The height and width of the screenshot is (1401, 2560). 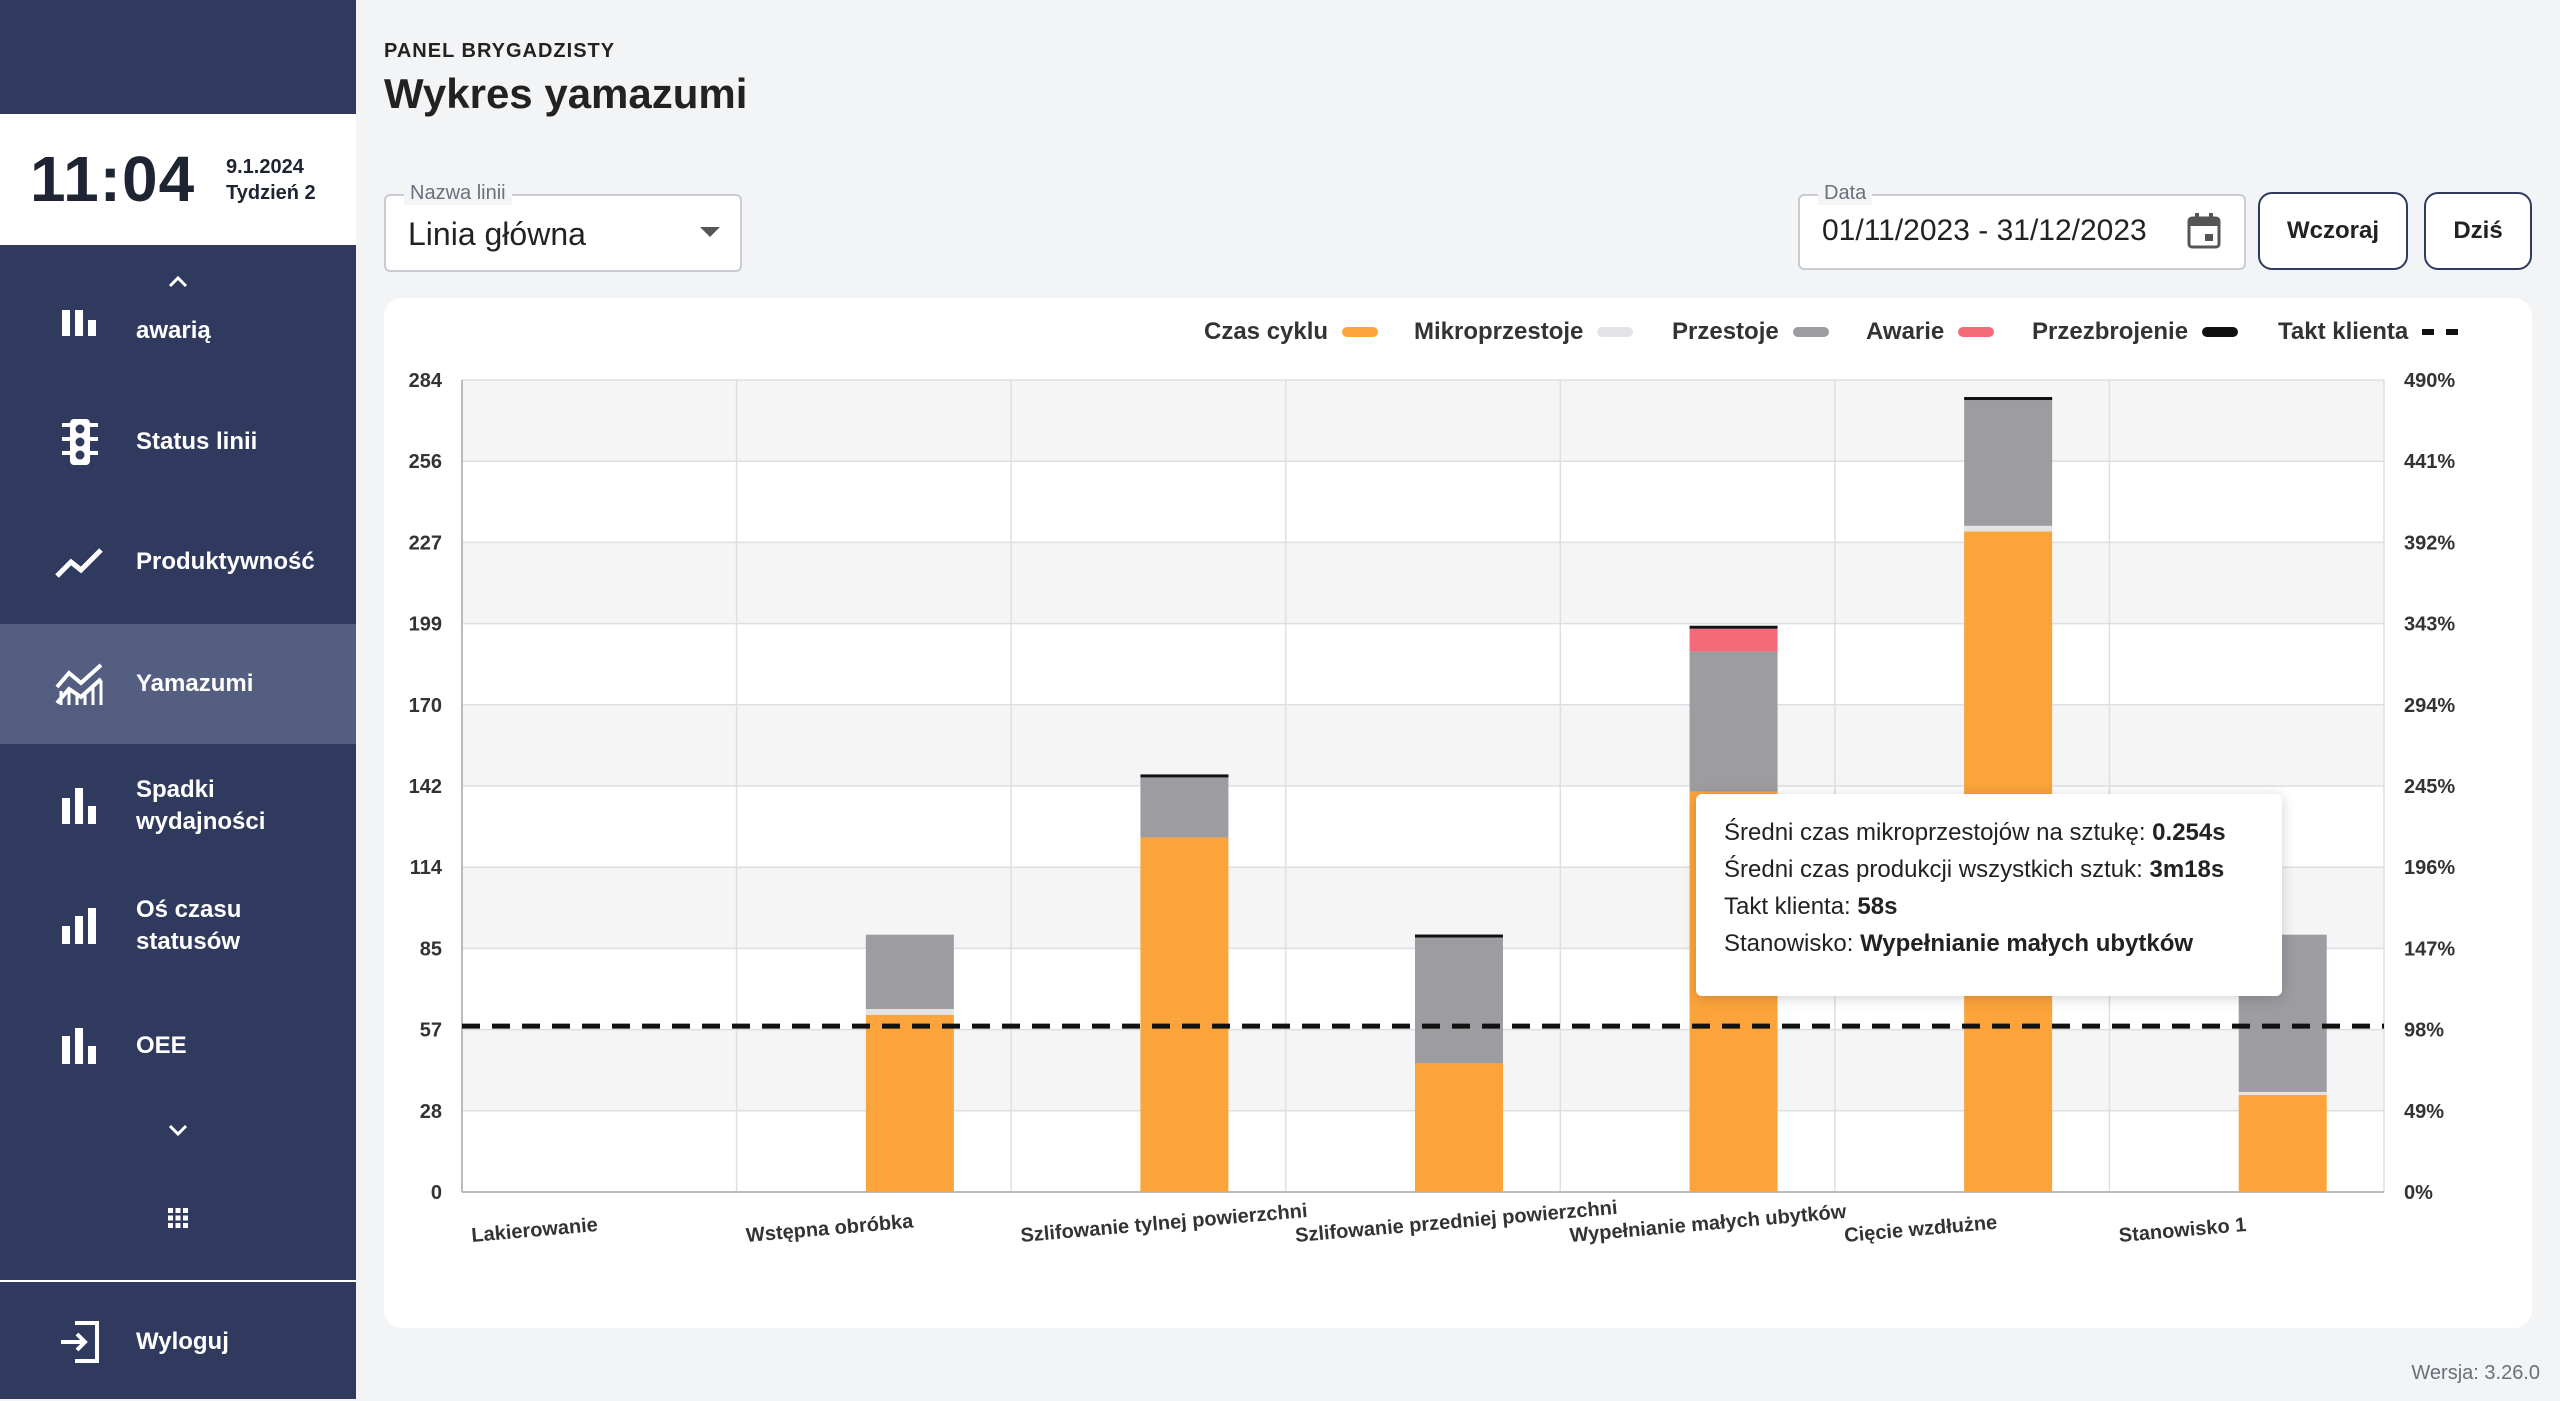 I want to click on page-overline: PANEL BRYGADZISTY, so click(x=500, y=51).